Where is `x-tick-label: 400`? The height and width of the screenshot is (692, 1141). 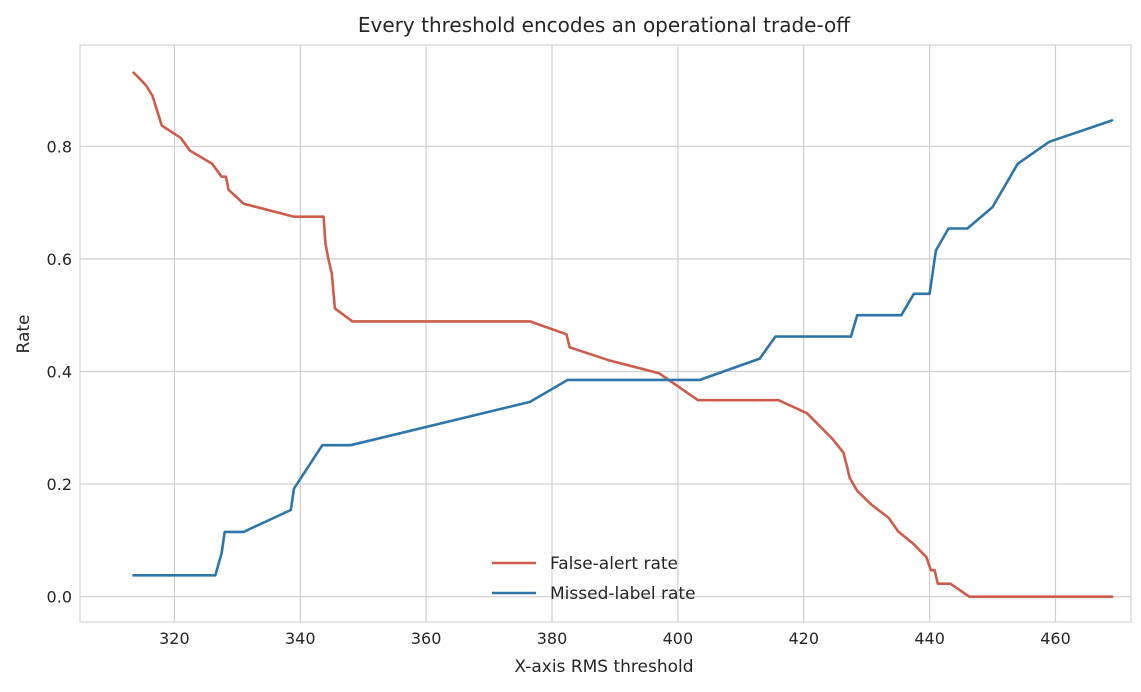 x-tick-label: 400 is located at coordinates (678, 638).